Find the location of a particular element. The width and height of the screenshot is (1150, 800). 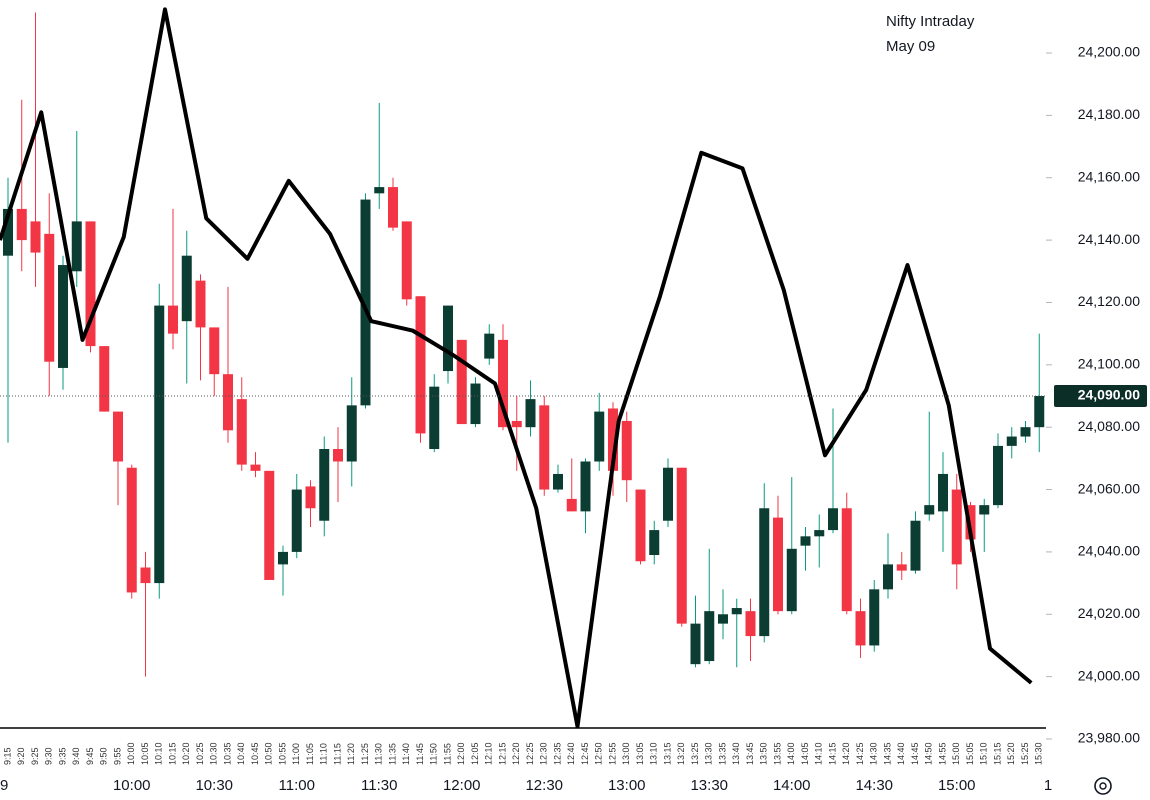

x-tick-label: 11:10 is located at coordinates (324, 754).